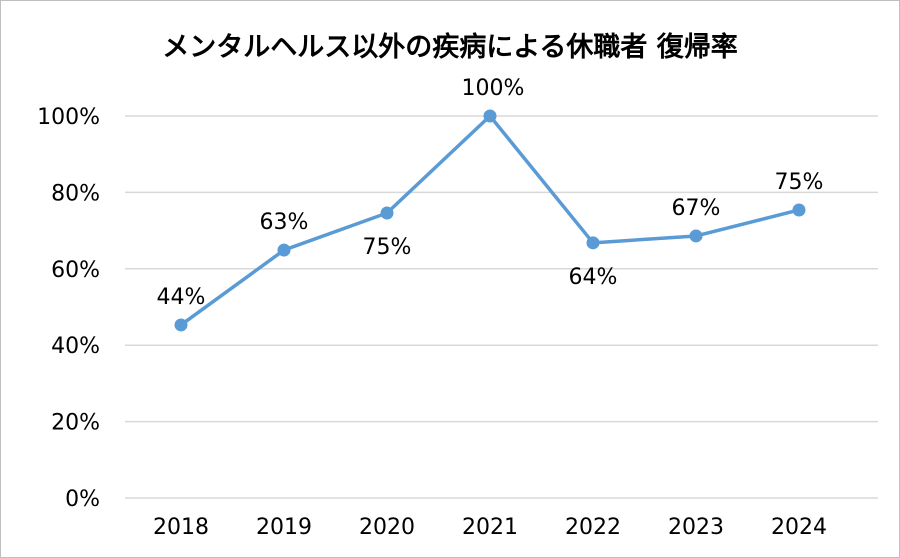 The width and height of the screenshot is (900, 558). Describe the element at coordinates (493, 88) in the screenshot. I see `data-label: 100%` at that location.